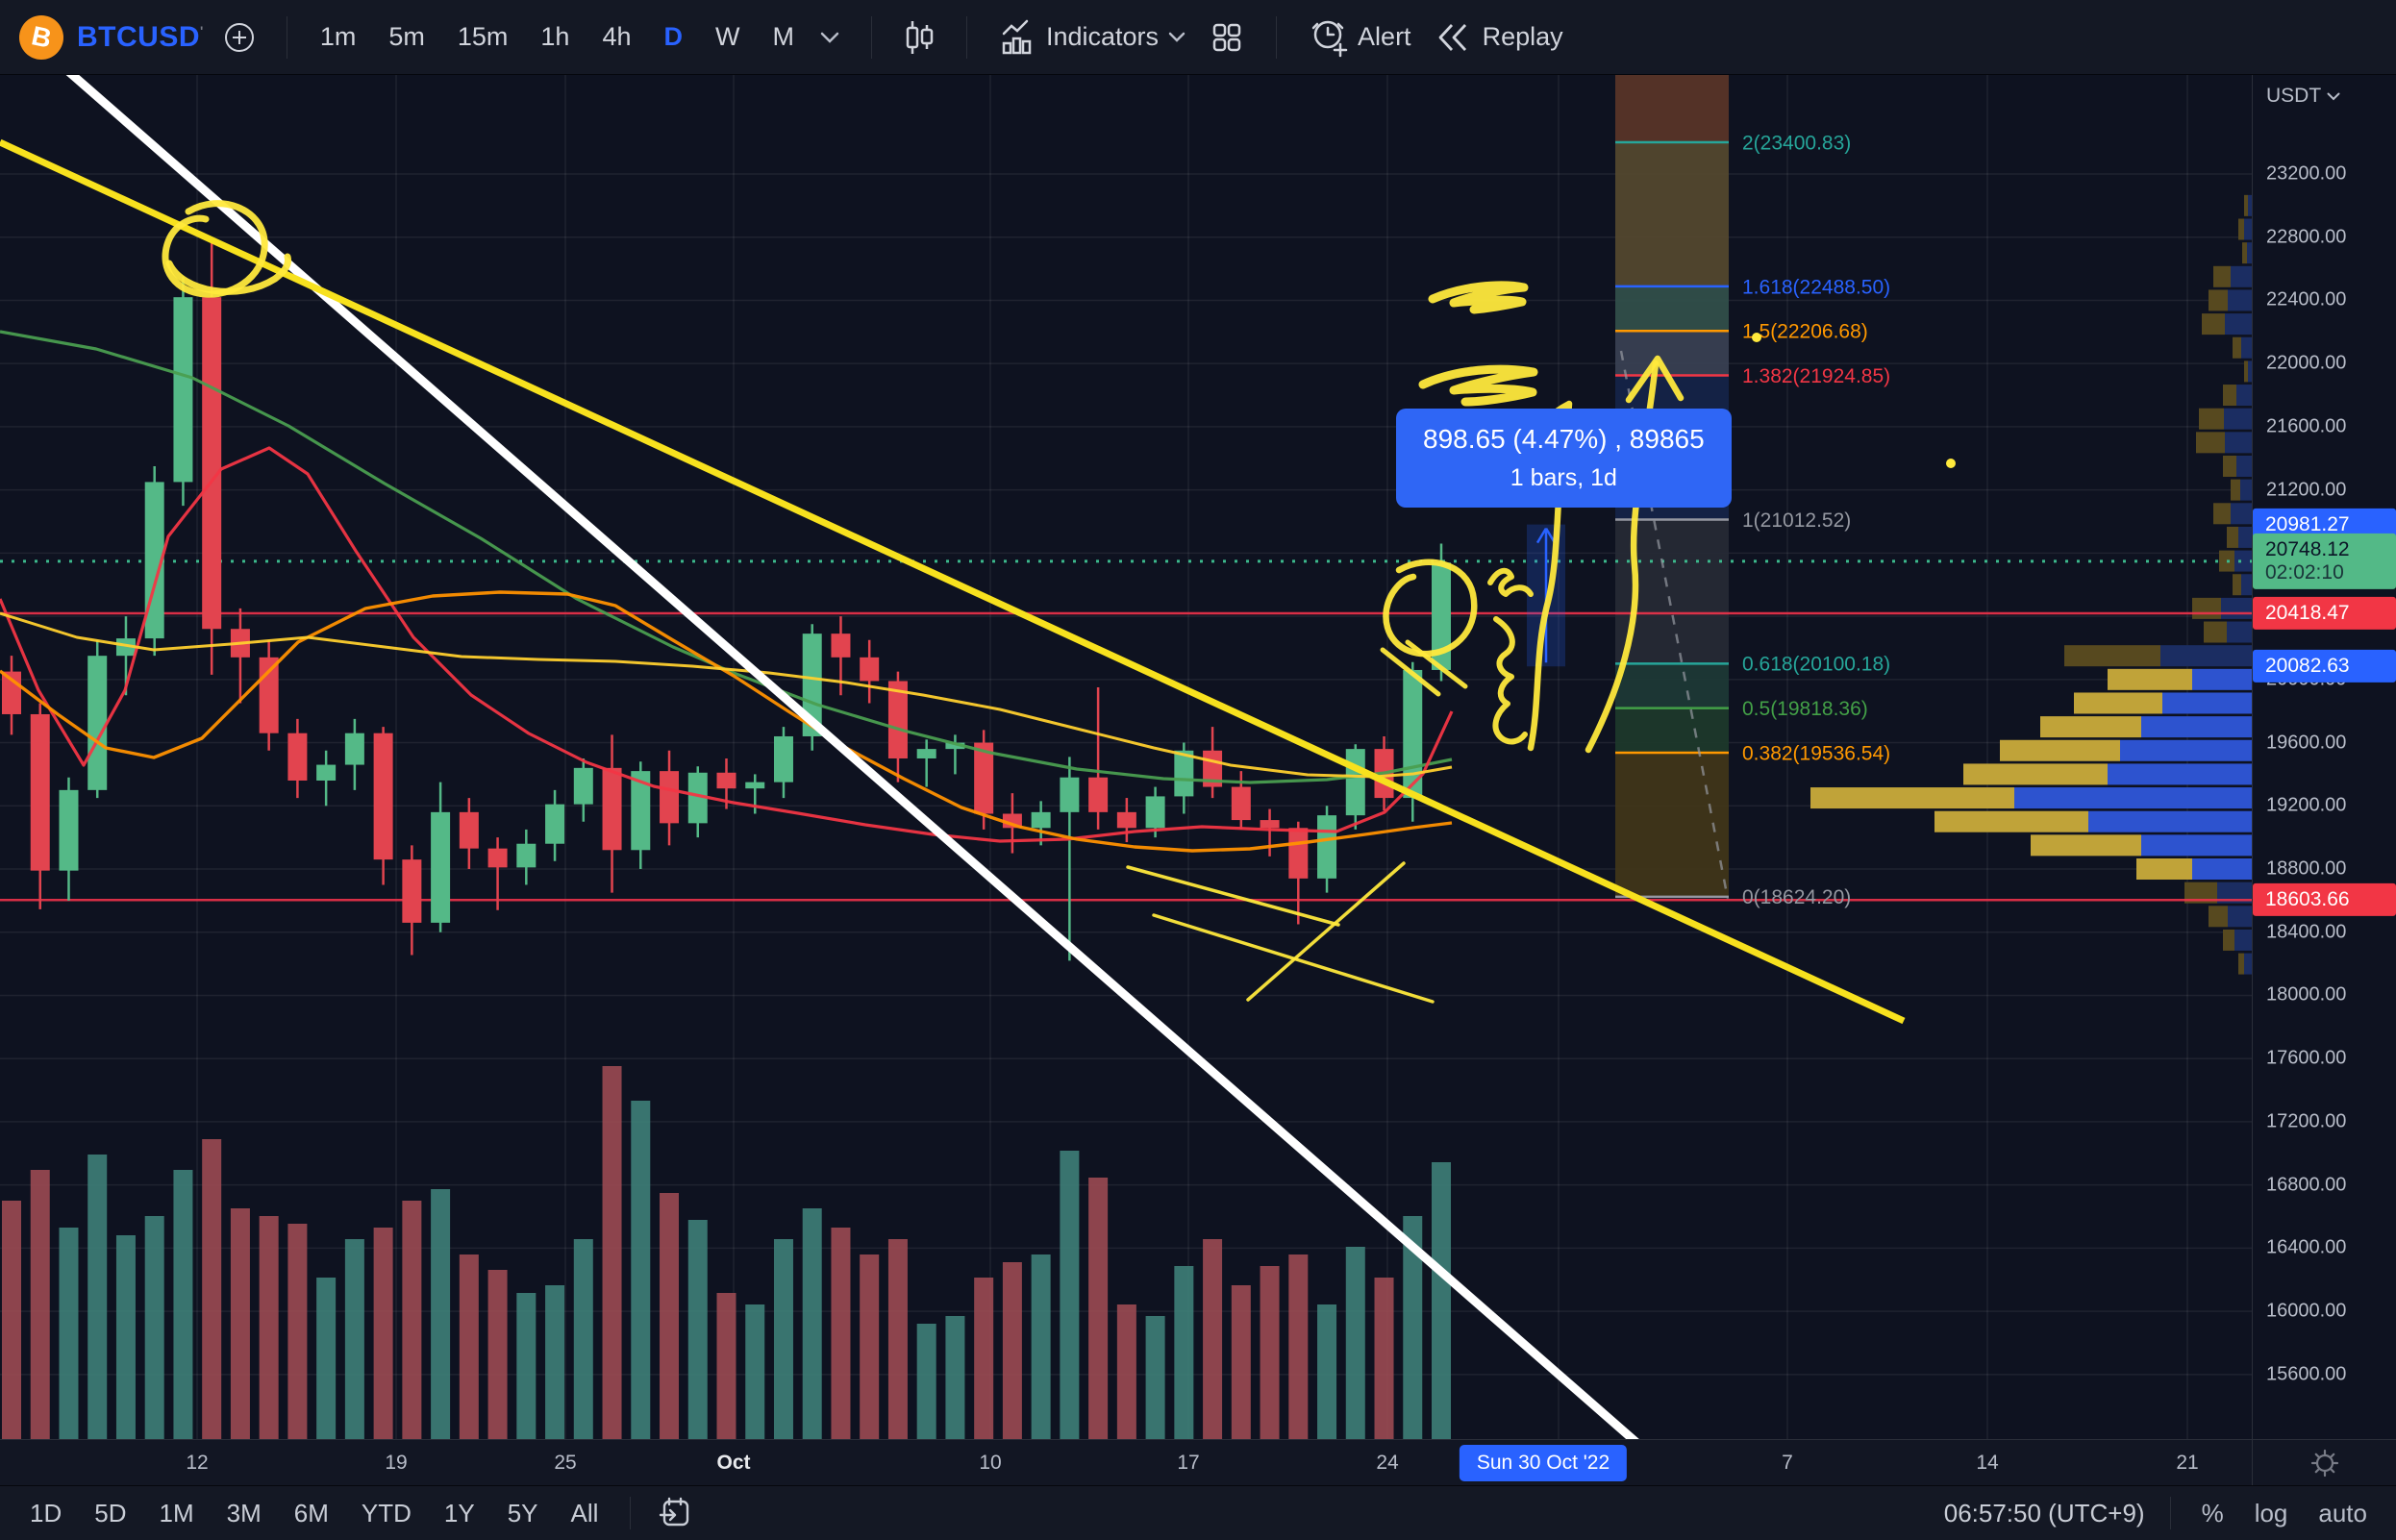 The height and width of the screenshot is (1540, 2396). What do you see at coordinates (202, 30) in the screenshot?
I see `symbol-mark: '` at bounding box center [202, 30].